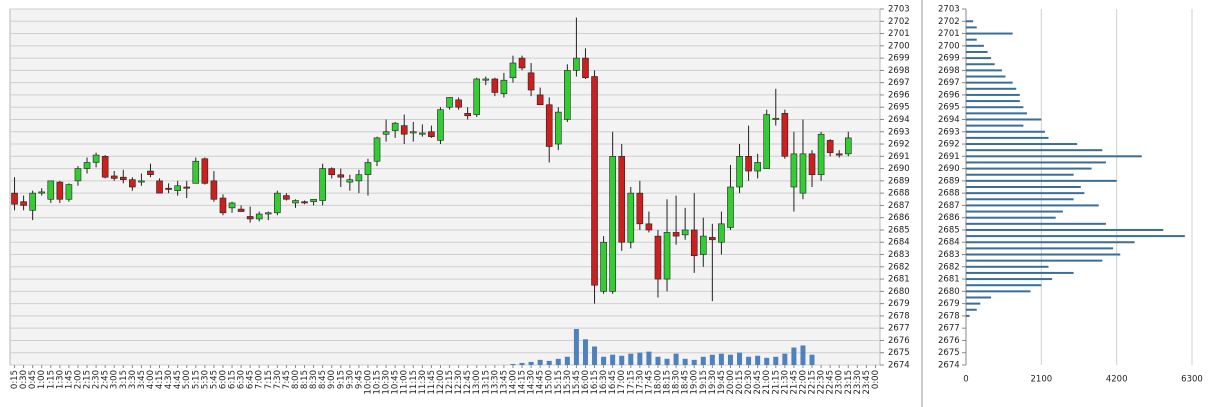 This screenshot has height=407, width=1211. Describe the element at coordinates (78, 379) in the screenshot. I see `x-tick-label: 2:00` at that location.